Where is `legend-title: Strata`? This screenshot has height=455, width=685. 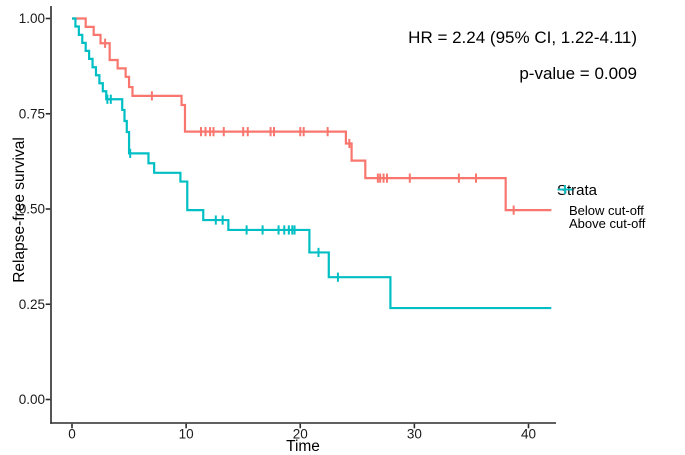 legend-title: Strata is located at coordinates (577, 190).